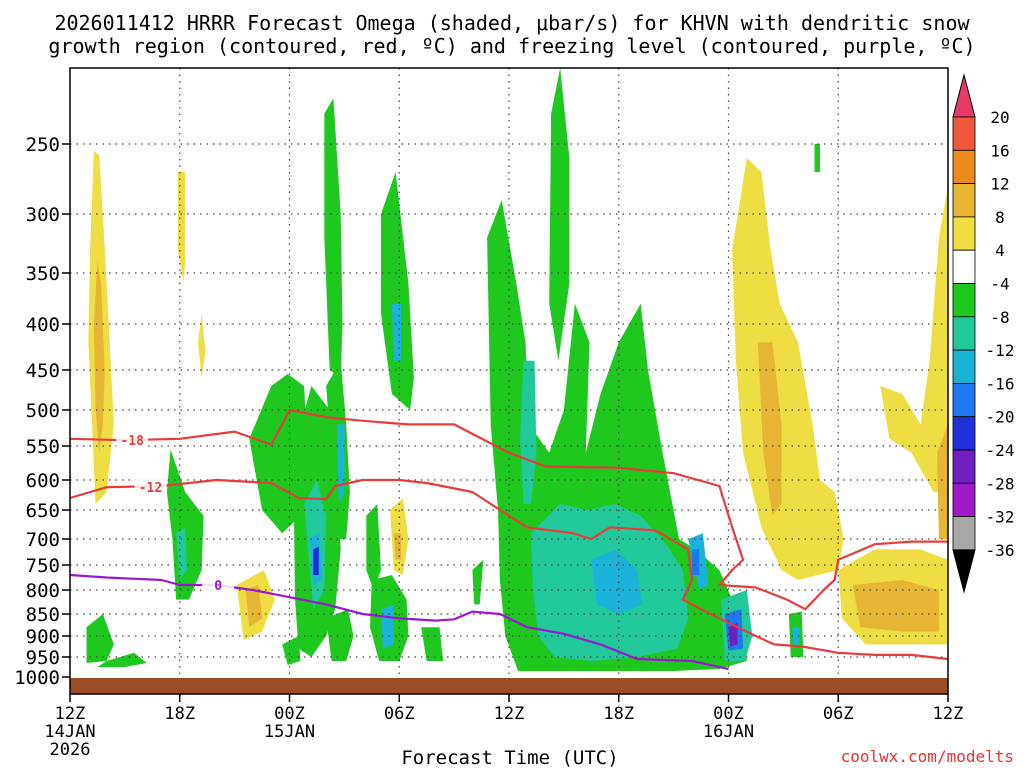  Describe the element at coordinates (43, 274) in the screenshot. I see `y-tick-label: 350` at that location.